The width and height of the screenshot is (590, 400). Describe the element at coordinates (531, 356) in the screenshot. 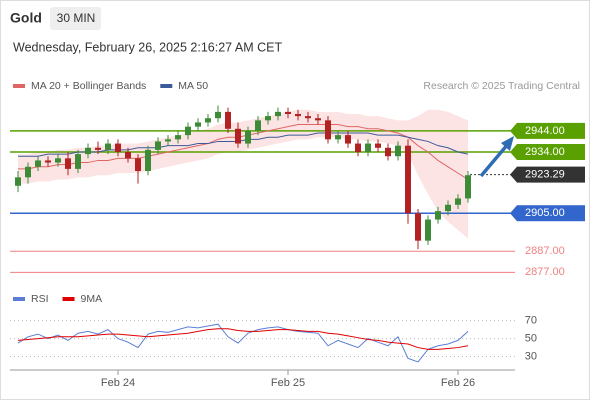

I see `y-tick-label: 30` at that location.